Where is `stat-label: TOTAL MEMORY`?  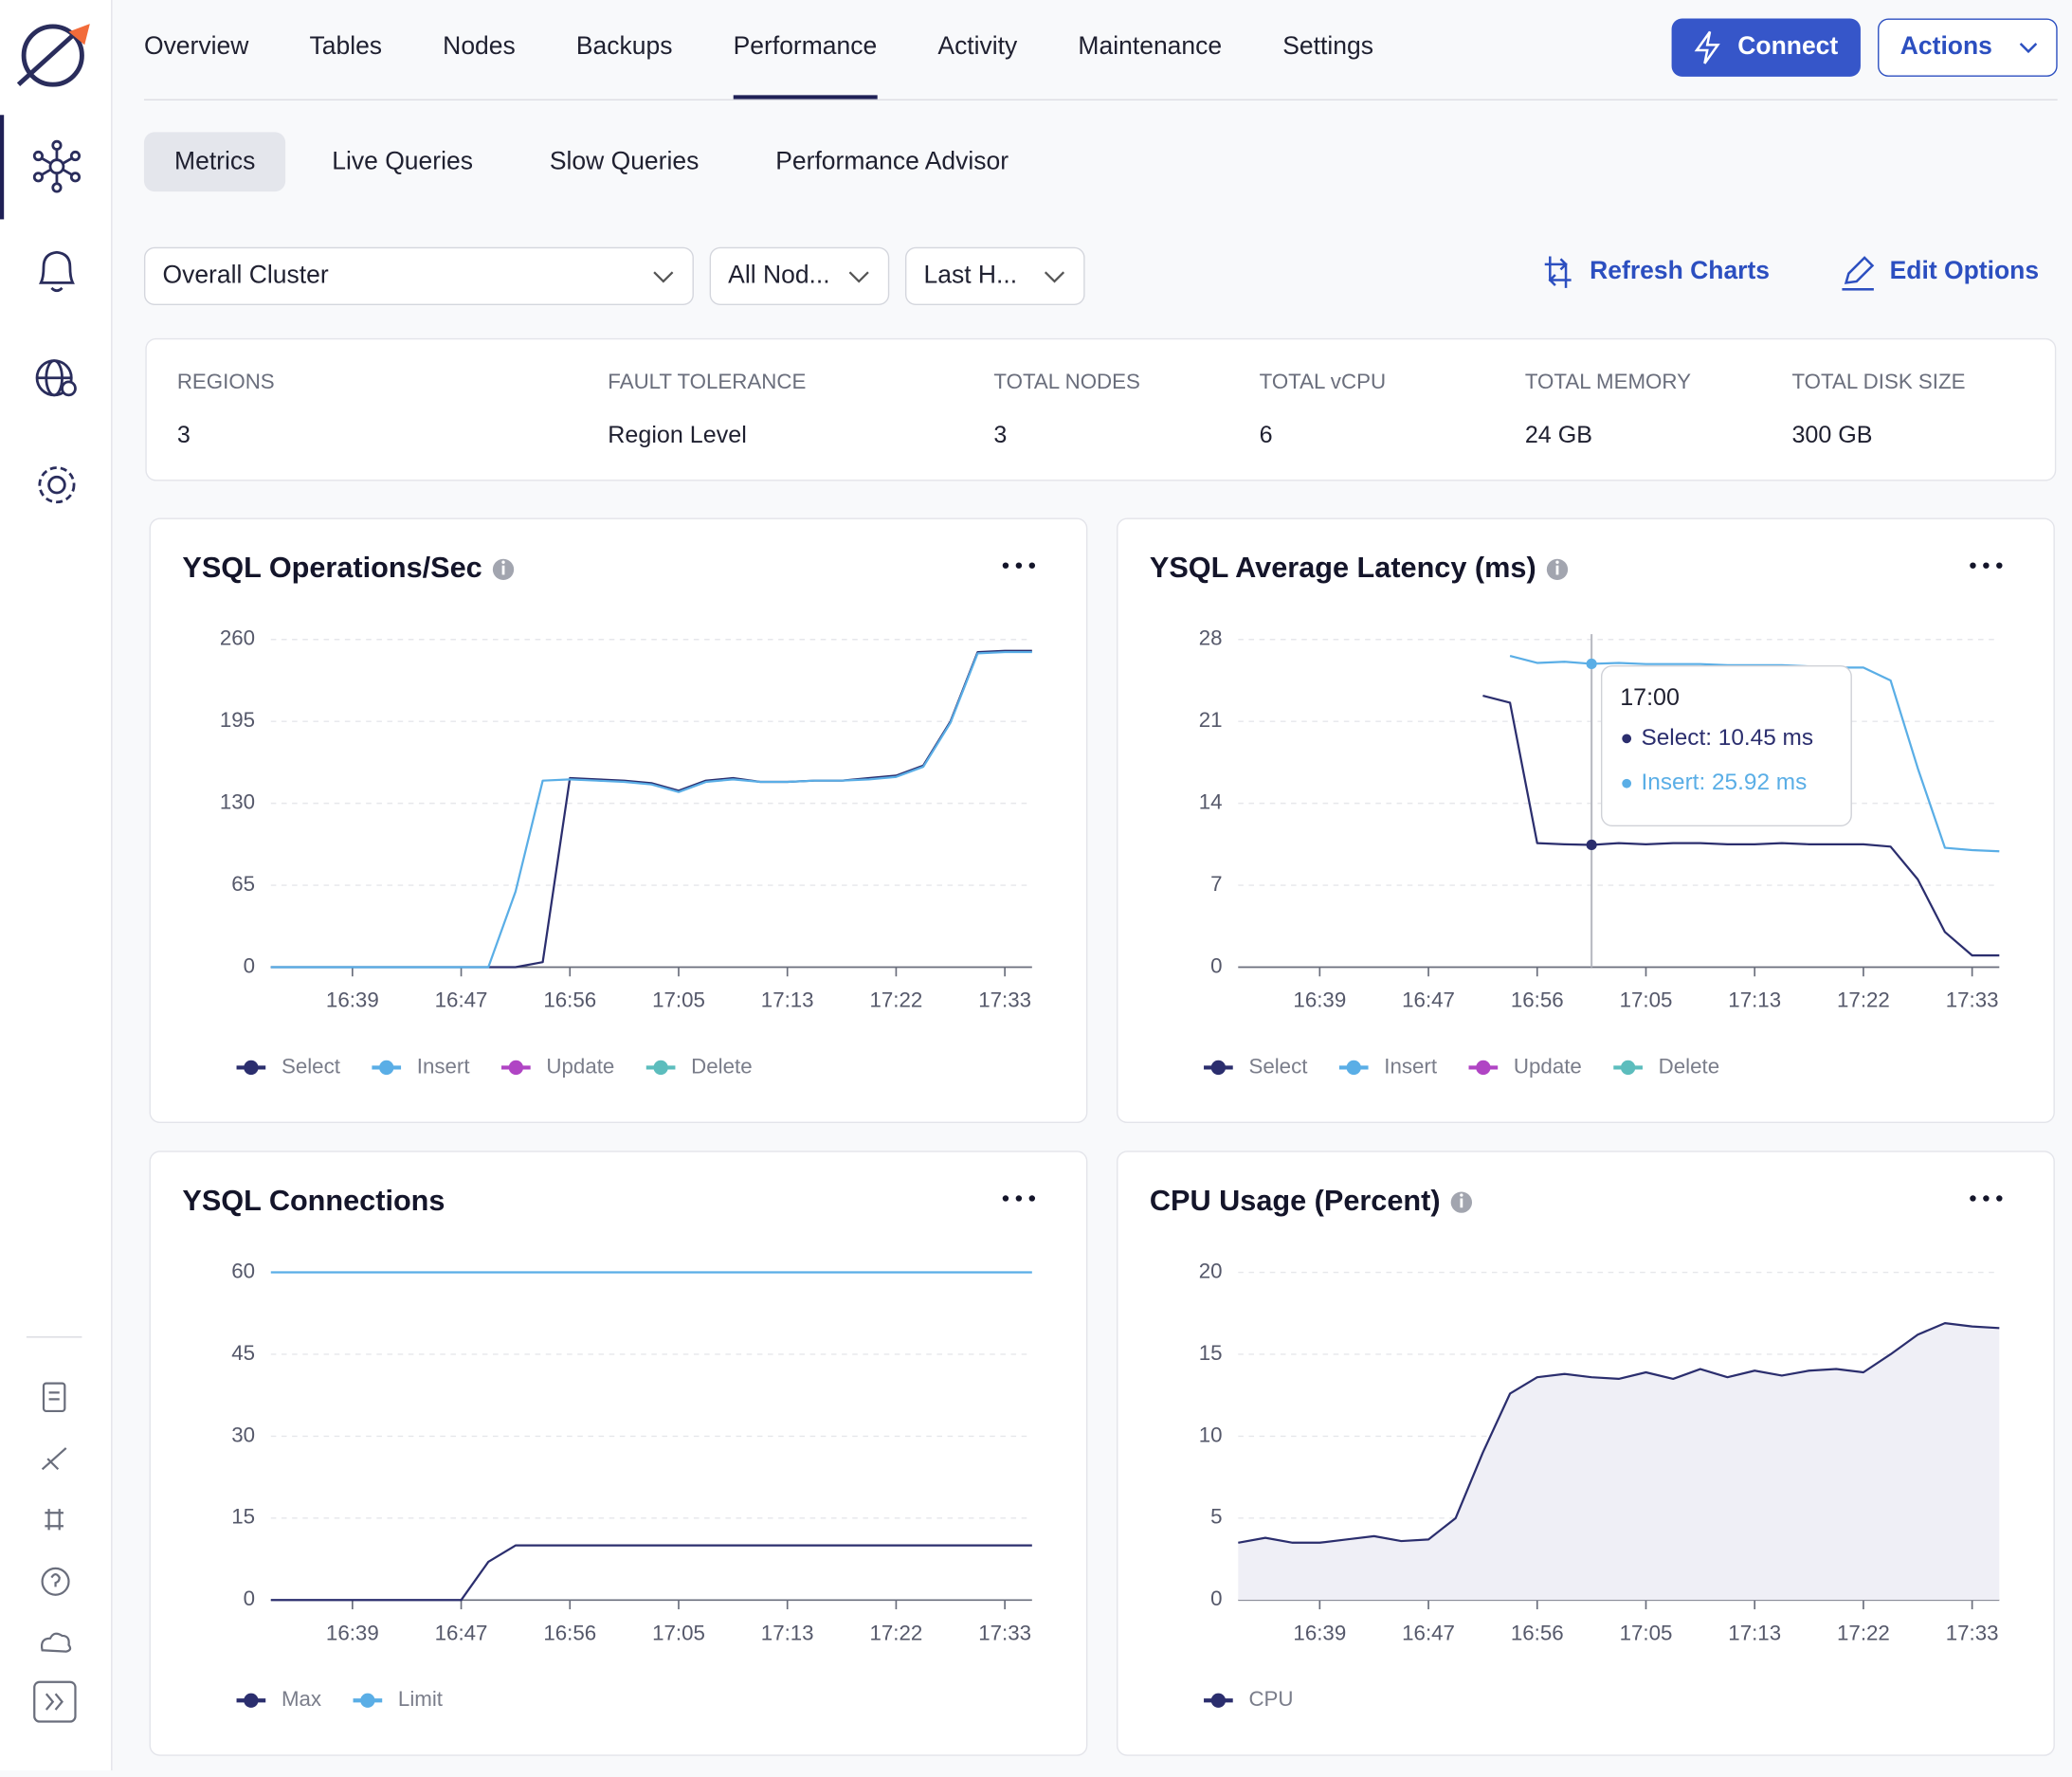
stat-label: TOTAL MEMORY is located at coordinates (1608, 382).